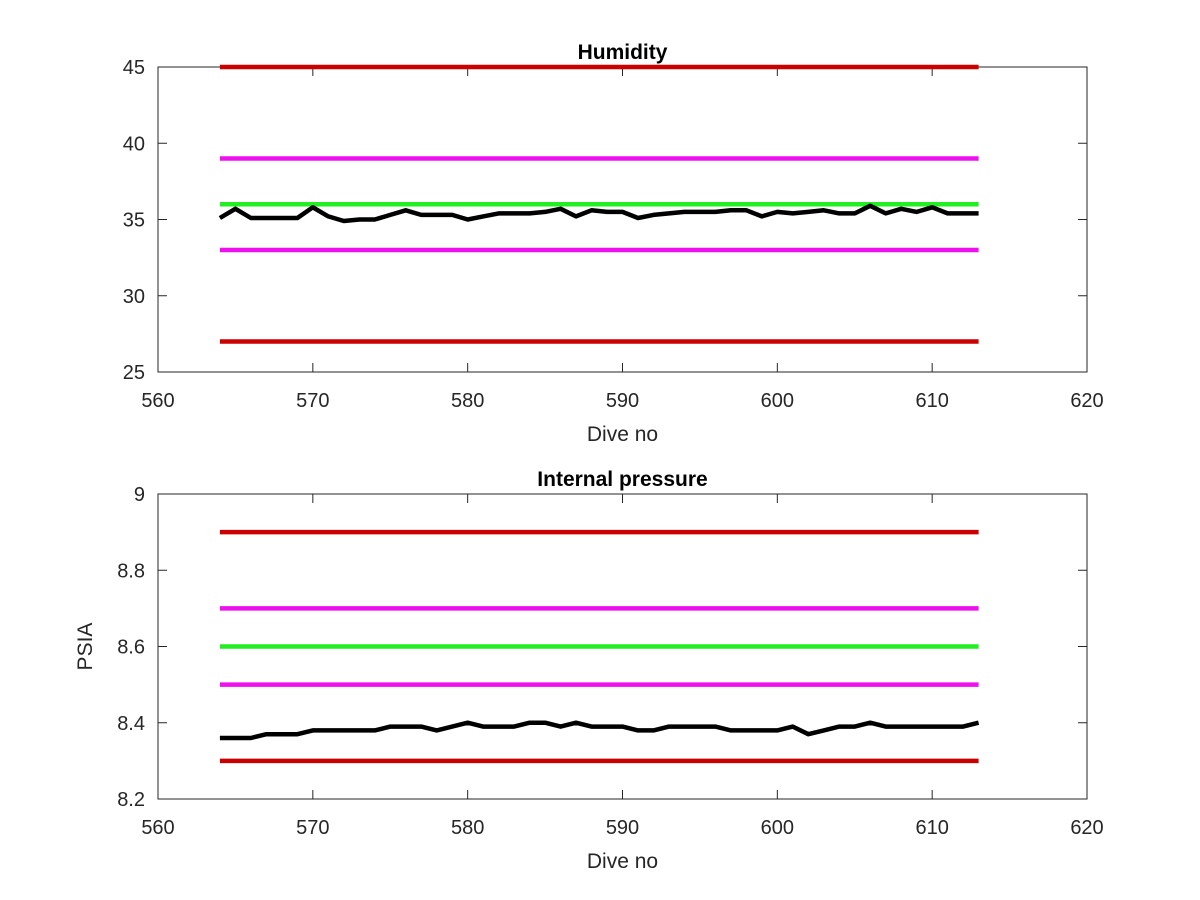 This screenshot has width=1200, height=900. What do you see at coordinates (623, 52) in the screenshot?
I see `chart-title: Humidity` at bounding box center [623, 52].